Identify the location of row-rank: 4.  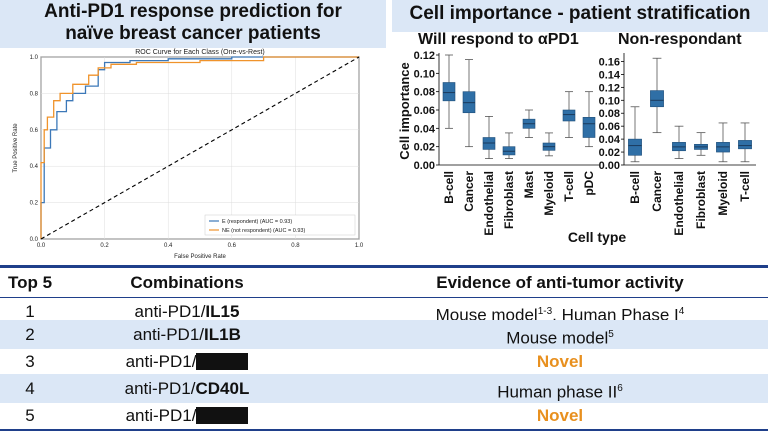
(30, 388).